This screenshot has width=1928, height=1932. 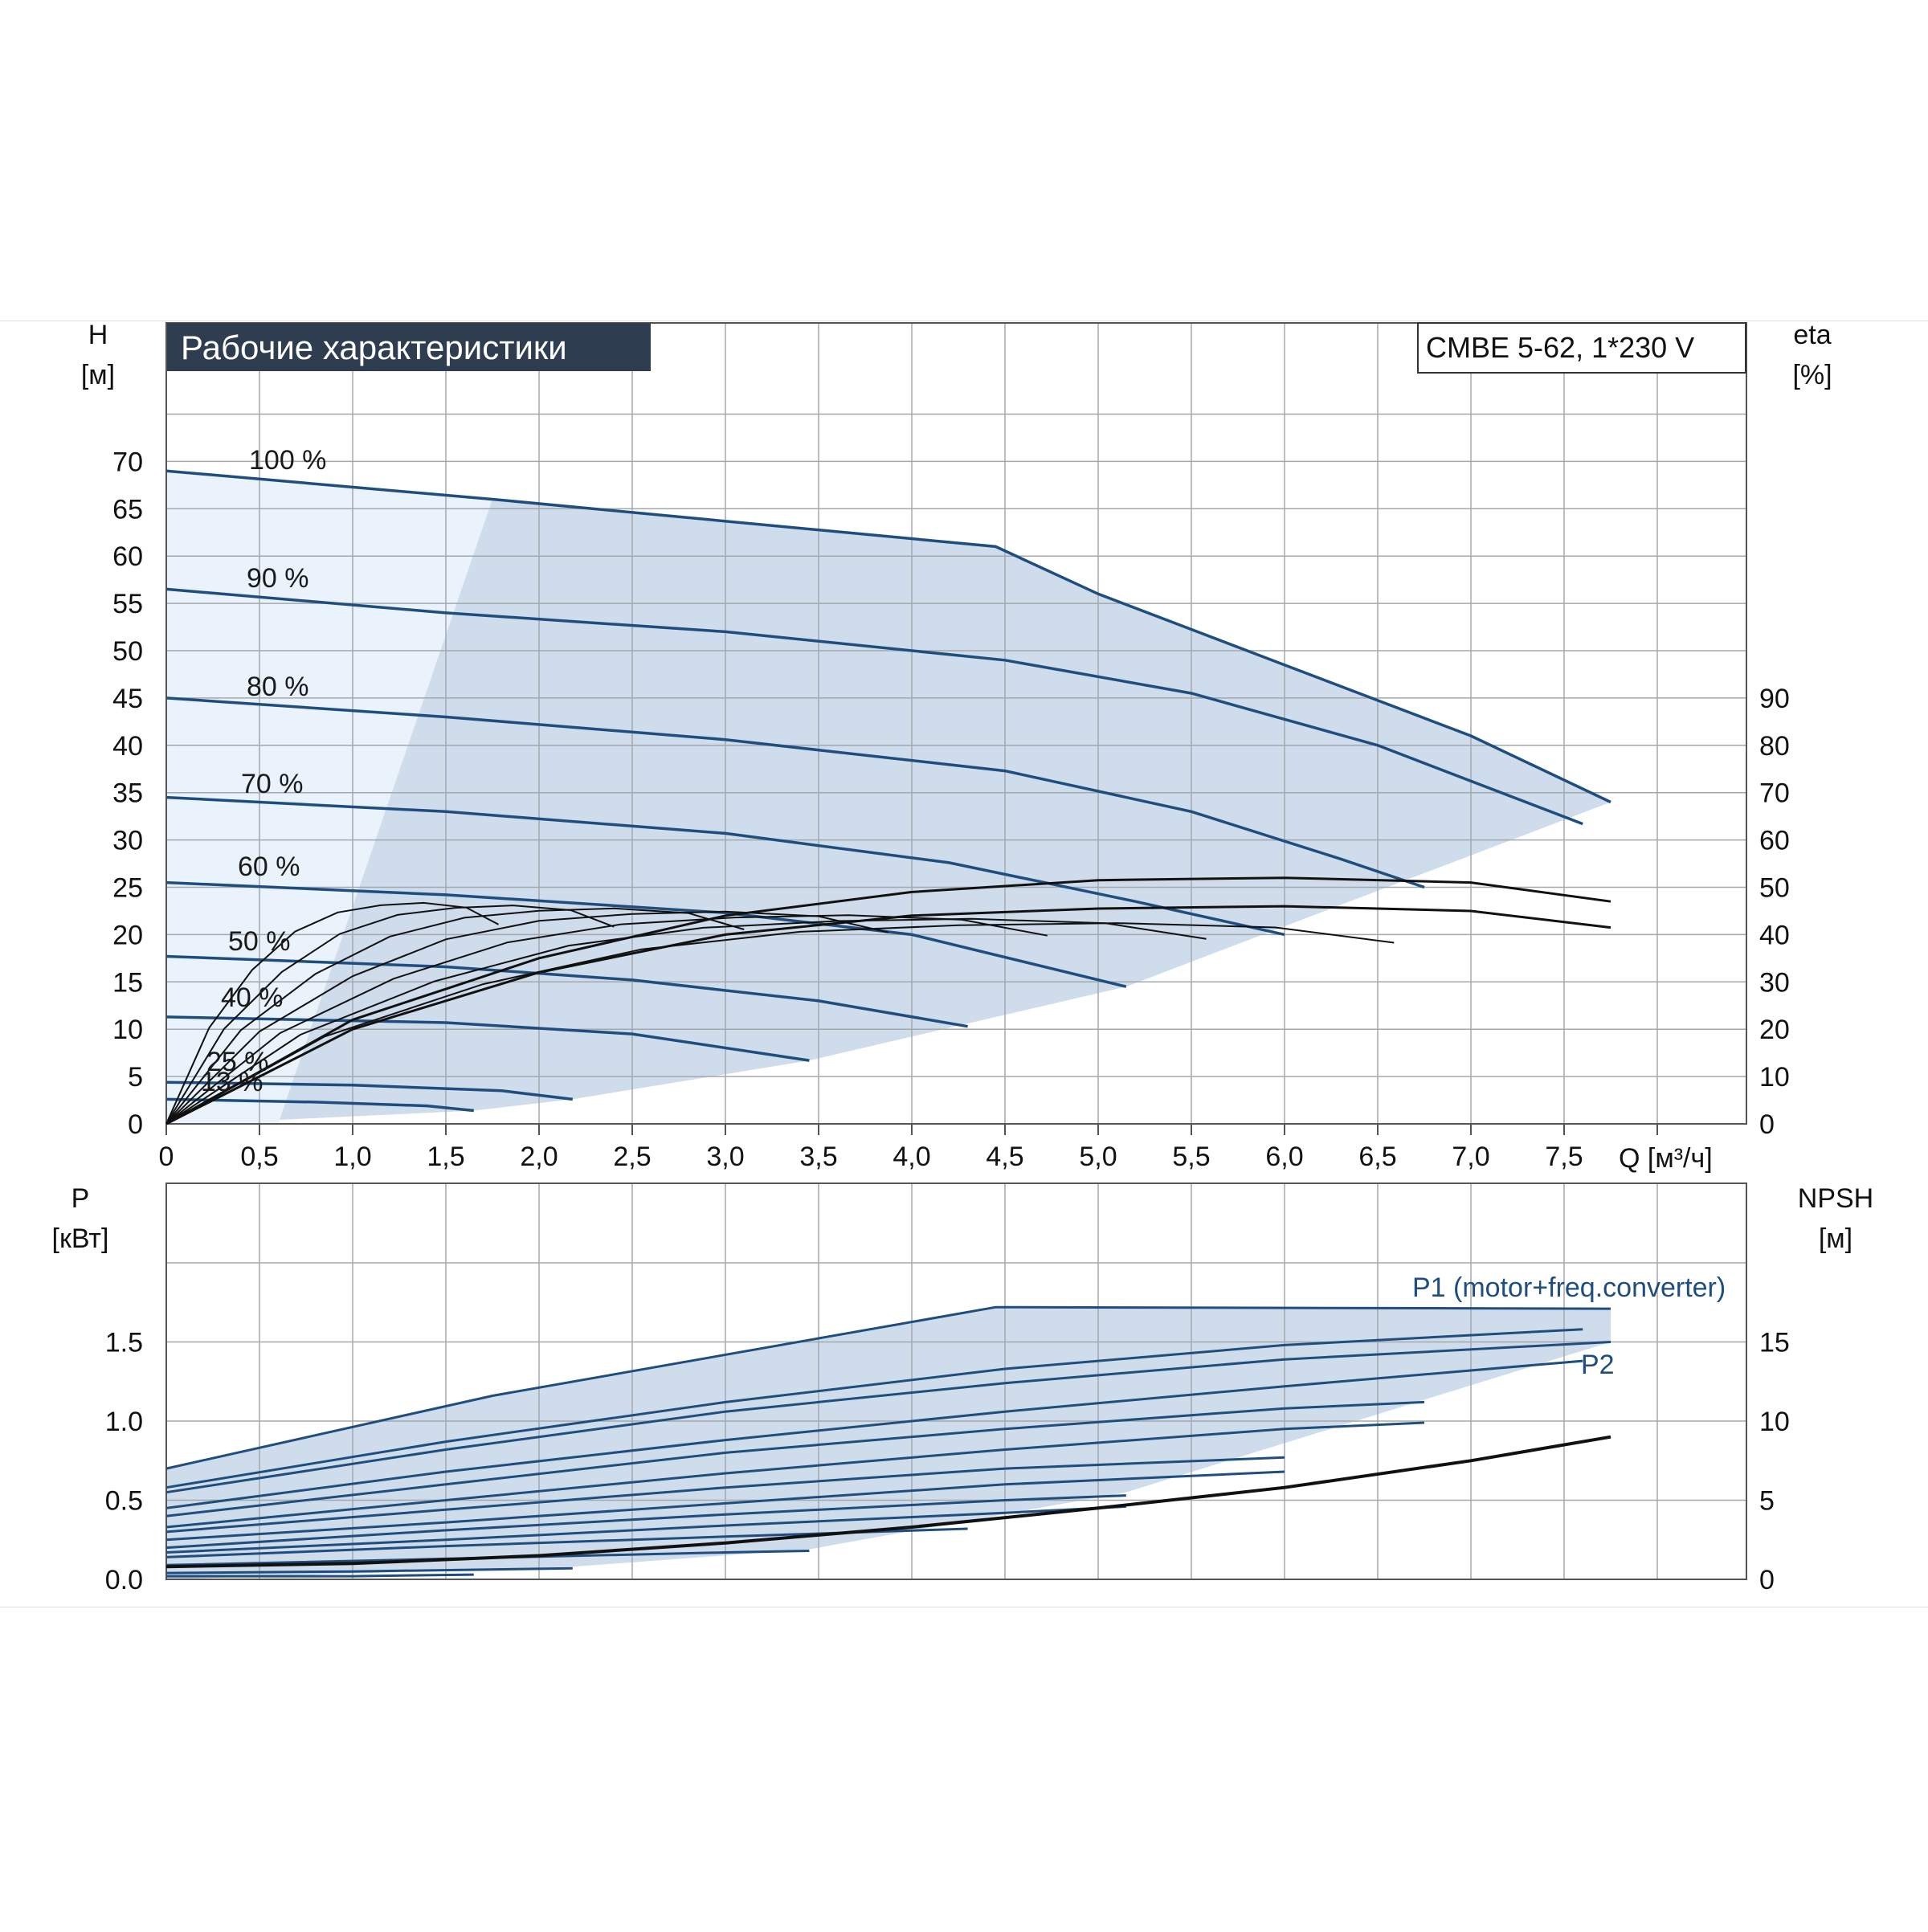 I want to click on h-tick-label: 5, so click(x=135, y=1077).